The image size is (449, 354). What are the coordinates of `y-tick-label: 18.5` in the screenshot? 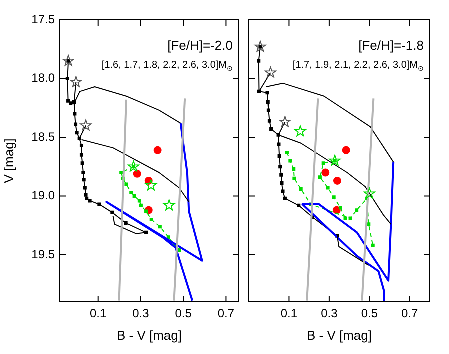 It's located at (44, 137).